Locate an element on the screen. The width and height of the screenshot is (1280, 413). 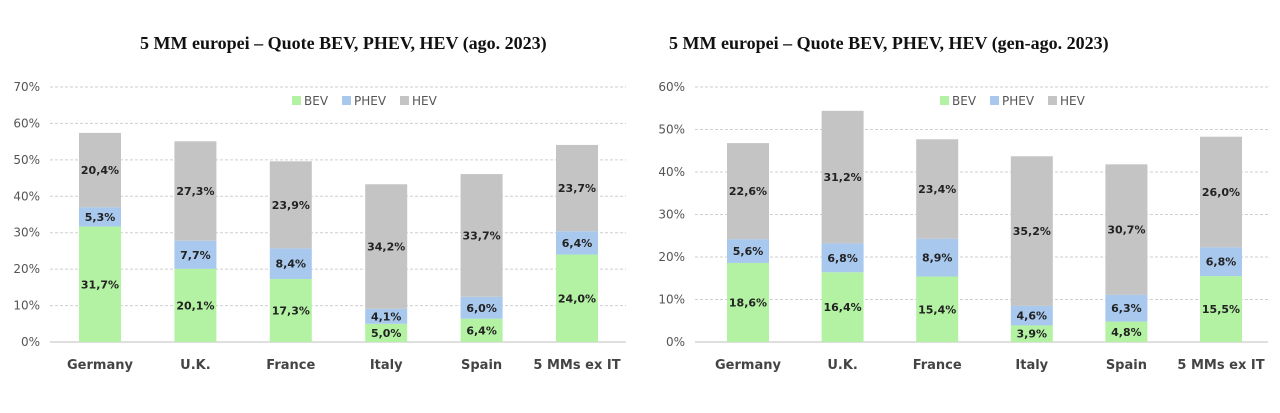
data-label: 35,2% is located at coordinates (1032, 231).